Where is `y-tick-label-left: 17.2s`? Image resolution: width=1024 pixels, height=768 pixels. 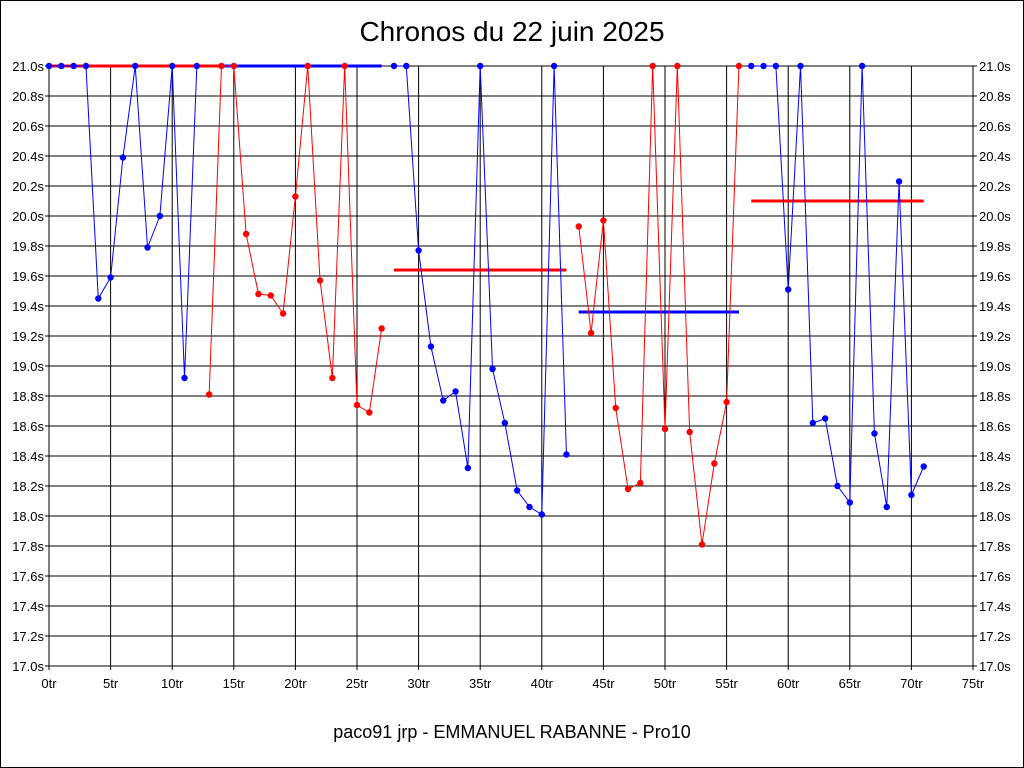
y-tick-label-left: 17.2s is located at coordinates (28, 636).